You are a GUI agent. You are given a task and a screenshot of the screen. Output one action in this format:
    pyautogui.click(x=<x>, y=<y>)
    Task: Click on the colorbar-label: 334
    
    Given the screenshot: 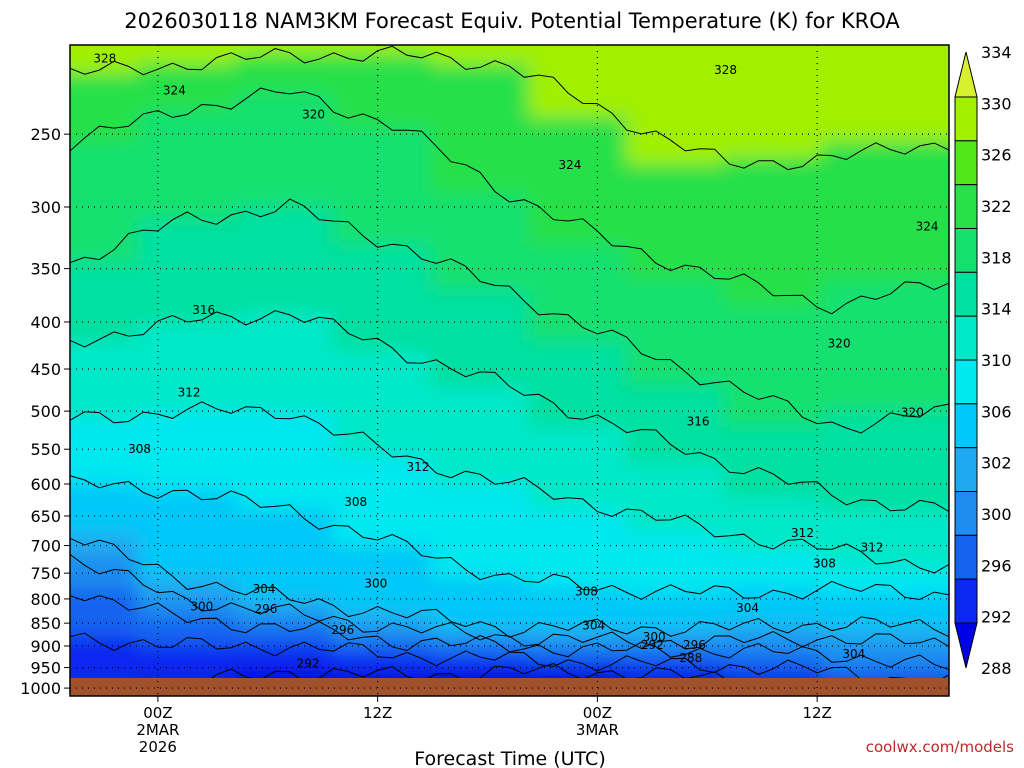 What is the action you would take?
    pyautogui.click(x=996, y=52)
    